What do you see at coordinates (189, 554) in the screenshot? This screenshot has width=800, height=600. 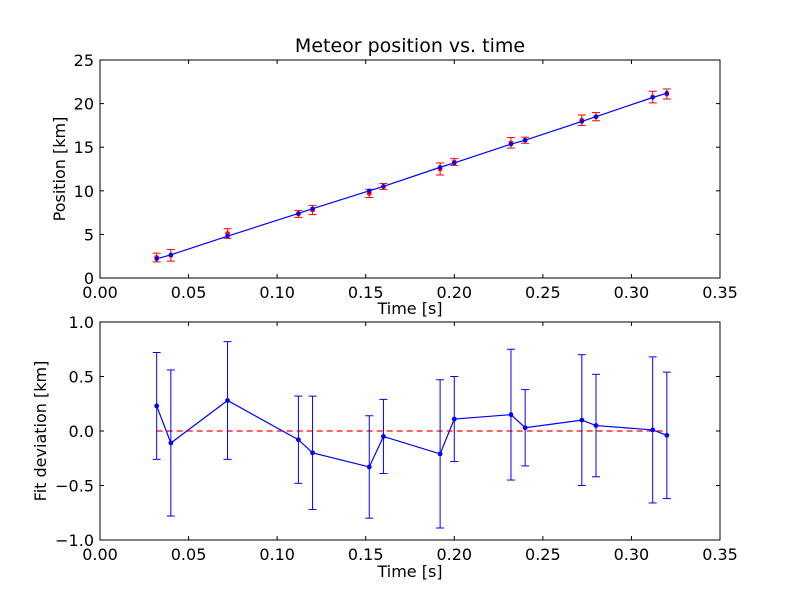 I see `bottom-x-tick-label: 0.05` at bounding box center [189, 554].